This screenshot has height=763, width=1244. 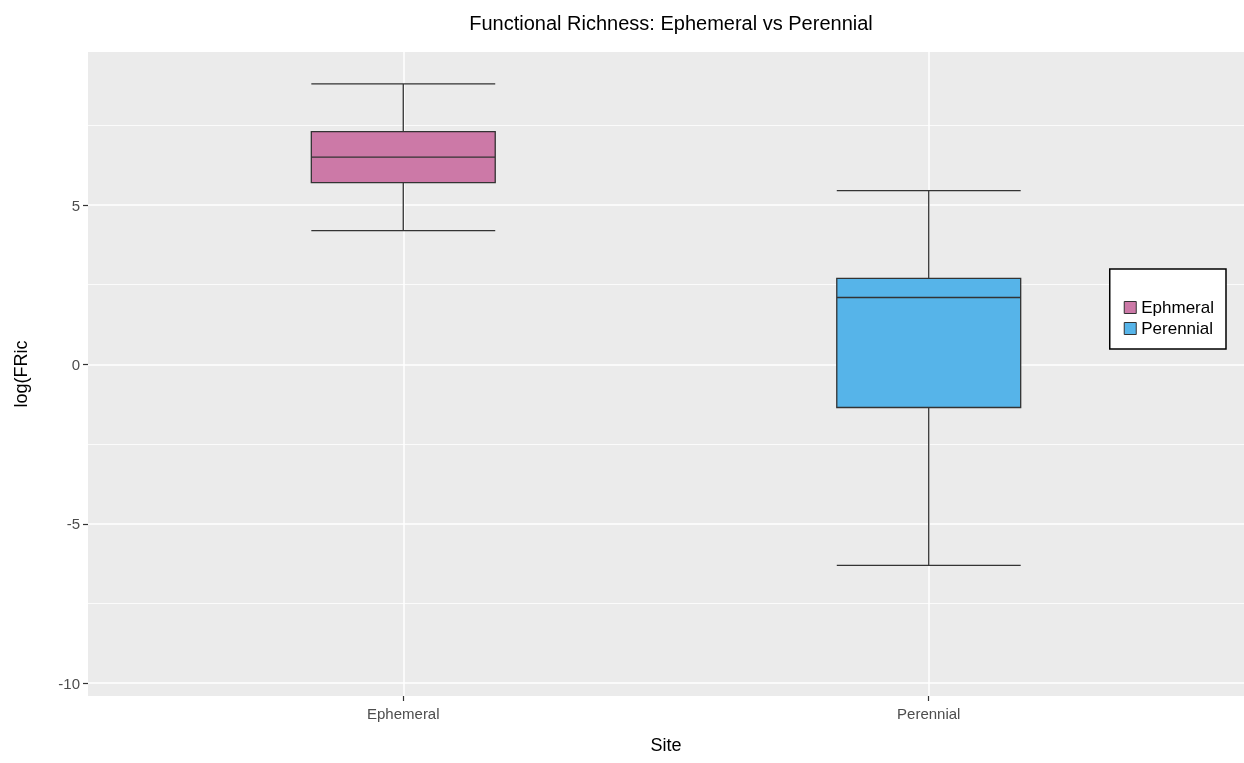 What do you see at coordinates (1178, 307) in the screenshot?
I see `legend-label: Ephmeral` at bounding box center [1178, 307].